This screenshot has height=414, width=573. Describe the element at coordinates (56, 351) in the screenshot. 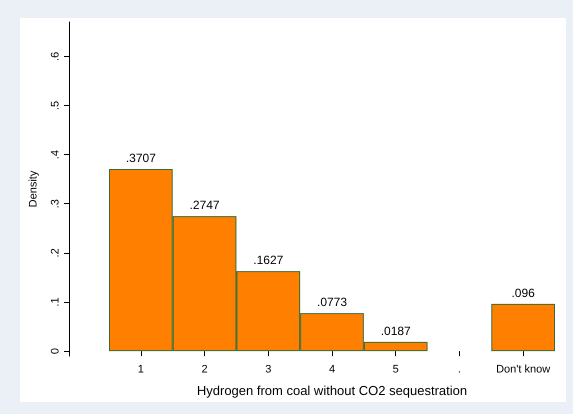

I see `y-tick-label: 0` at that location.